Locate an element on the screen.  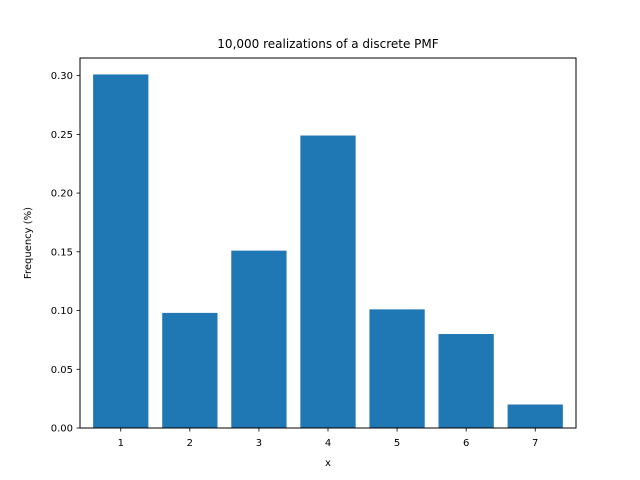
x-tick-label: 7 is located at coordinates (535, 443).